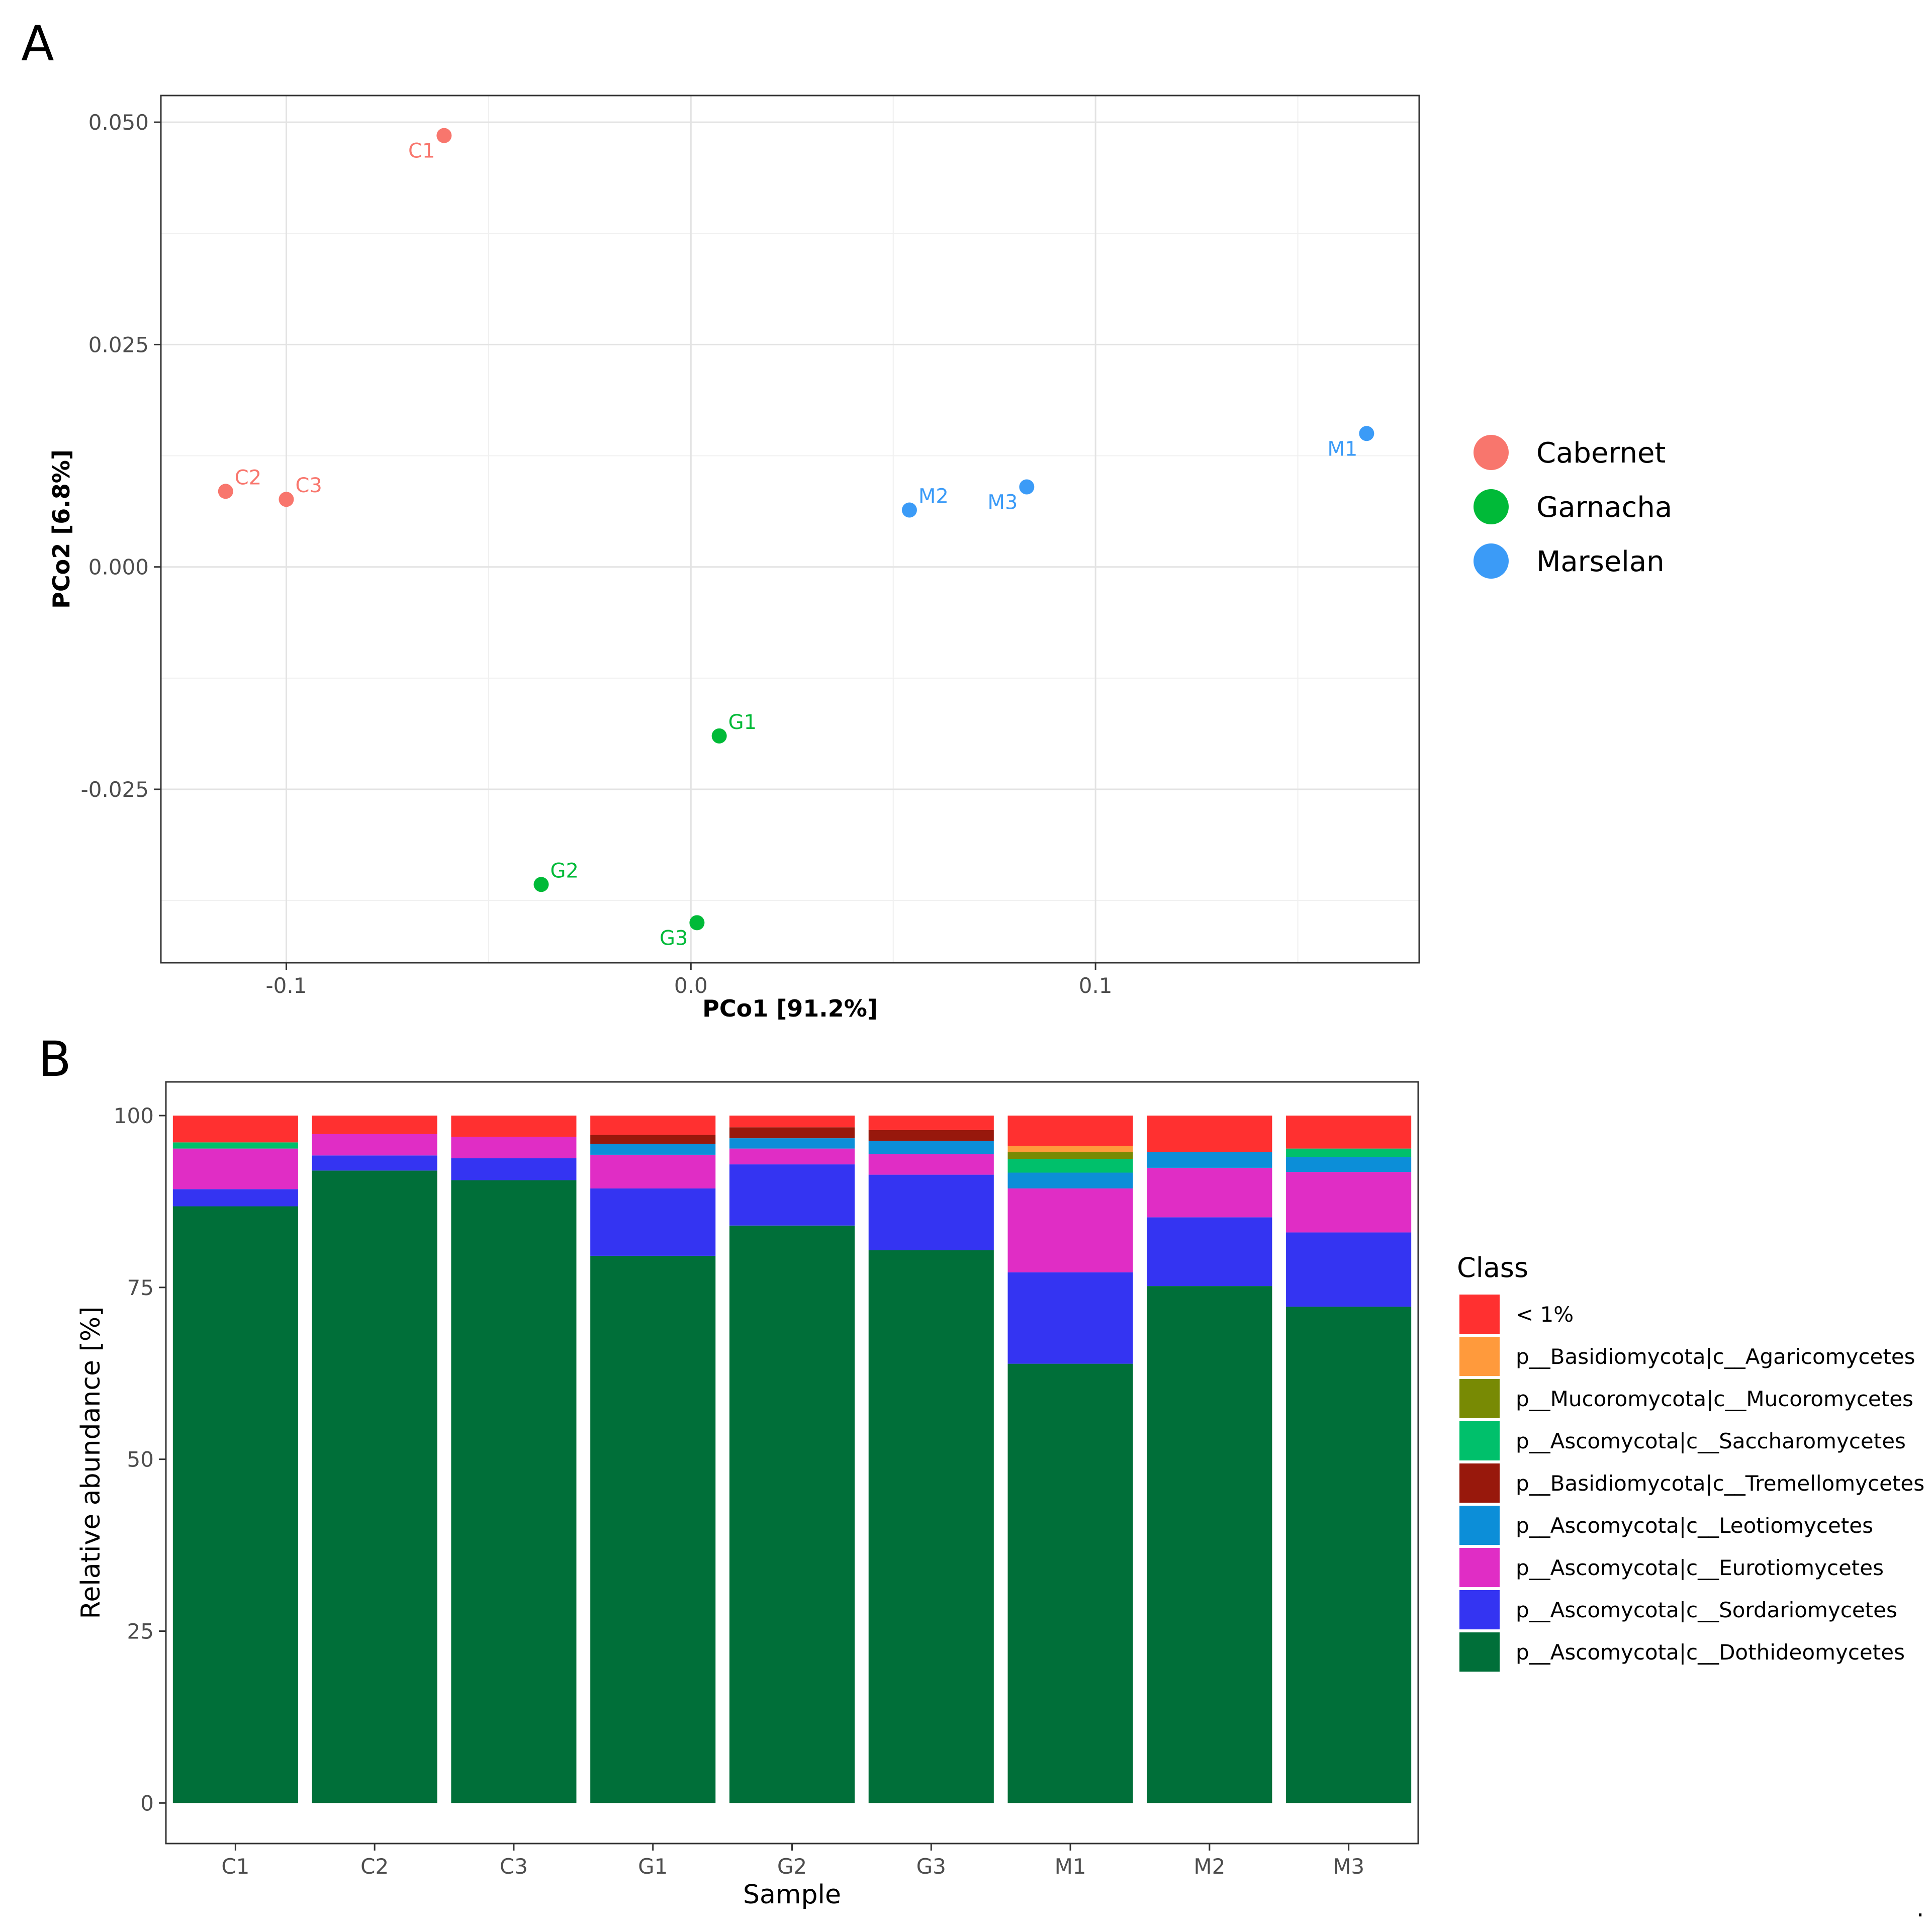 The image size is (1932, 1929). I want to click on pcoa-legend-key-cabernet, so click(1491, 452).